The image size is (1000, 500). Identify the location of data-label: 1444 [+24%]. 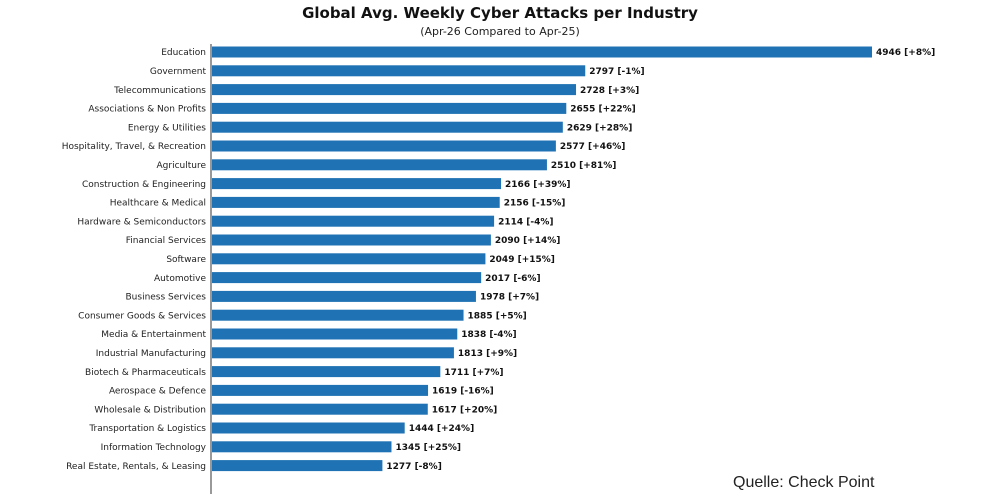
(442, 429).